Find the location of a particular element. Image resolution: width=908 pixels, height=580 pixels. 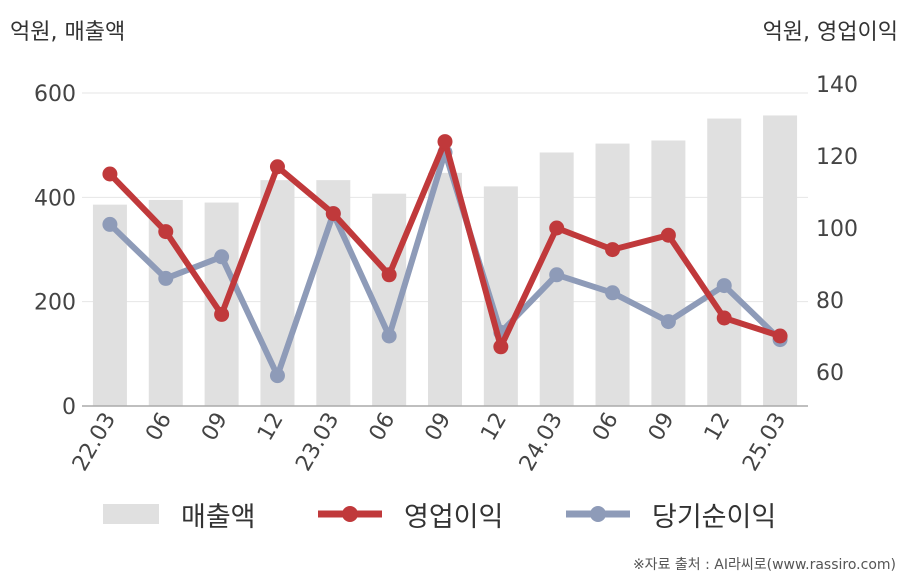

y-right-tick-label: 80 is located at coordinates (830, 301).